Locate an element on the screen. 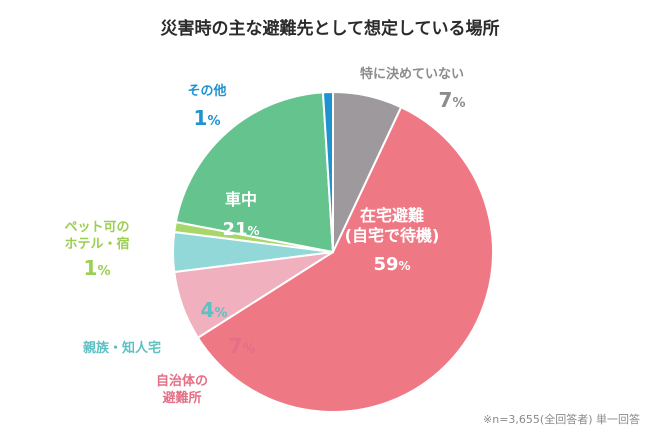 Image resolution: width=660 pixels, height=440 pixels. percent-not-decided: 7% is located at coordinates (452, 100).